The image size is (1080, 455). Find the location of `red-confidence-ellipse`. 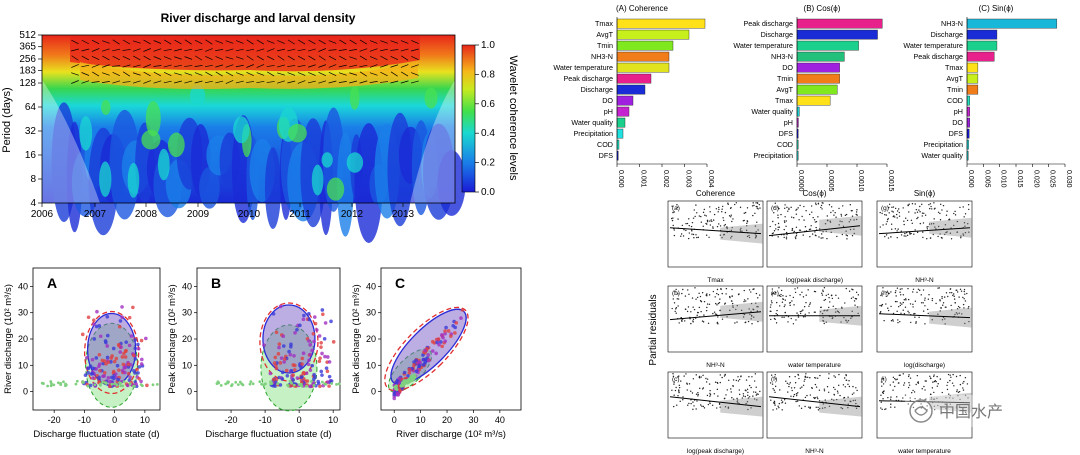

red-confidence-ellipse is located at coordinates (111, 352).